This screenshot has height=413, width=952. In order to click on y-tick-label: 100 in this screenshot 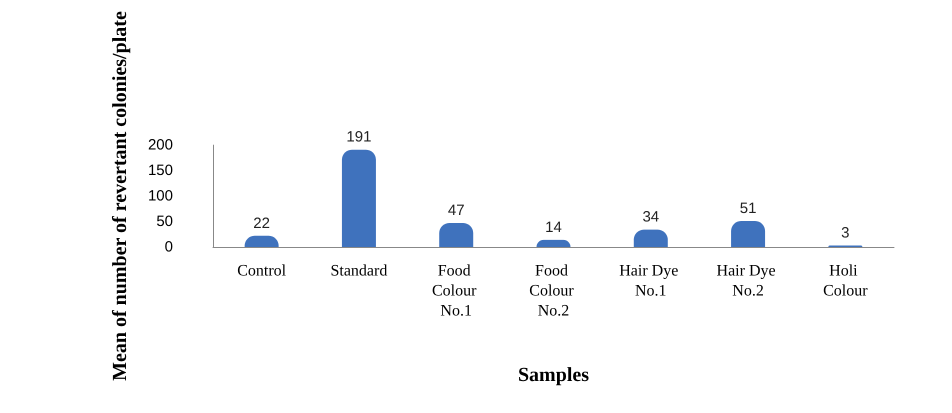, I will do `click(160, 196)`.